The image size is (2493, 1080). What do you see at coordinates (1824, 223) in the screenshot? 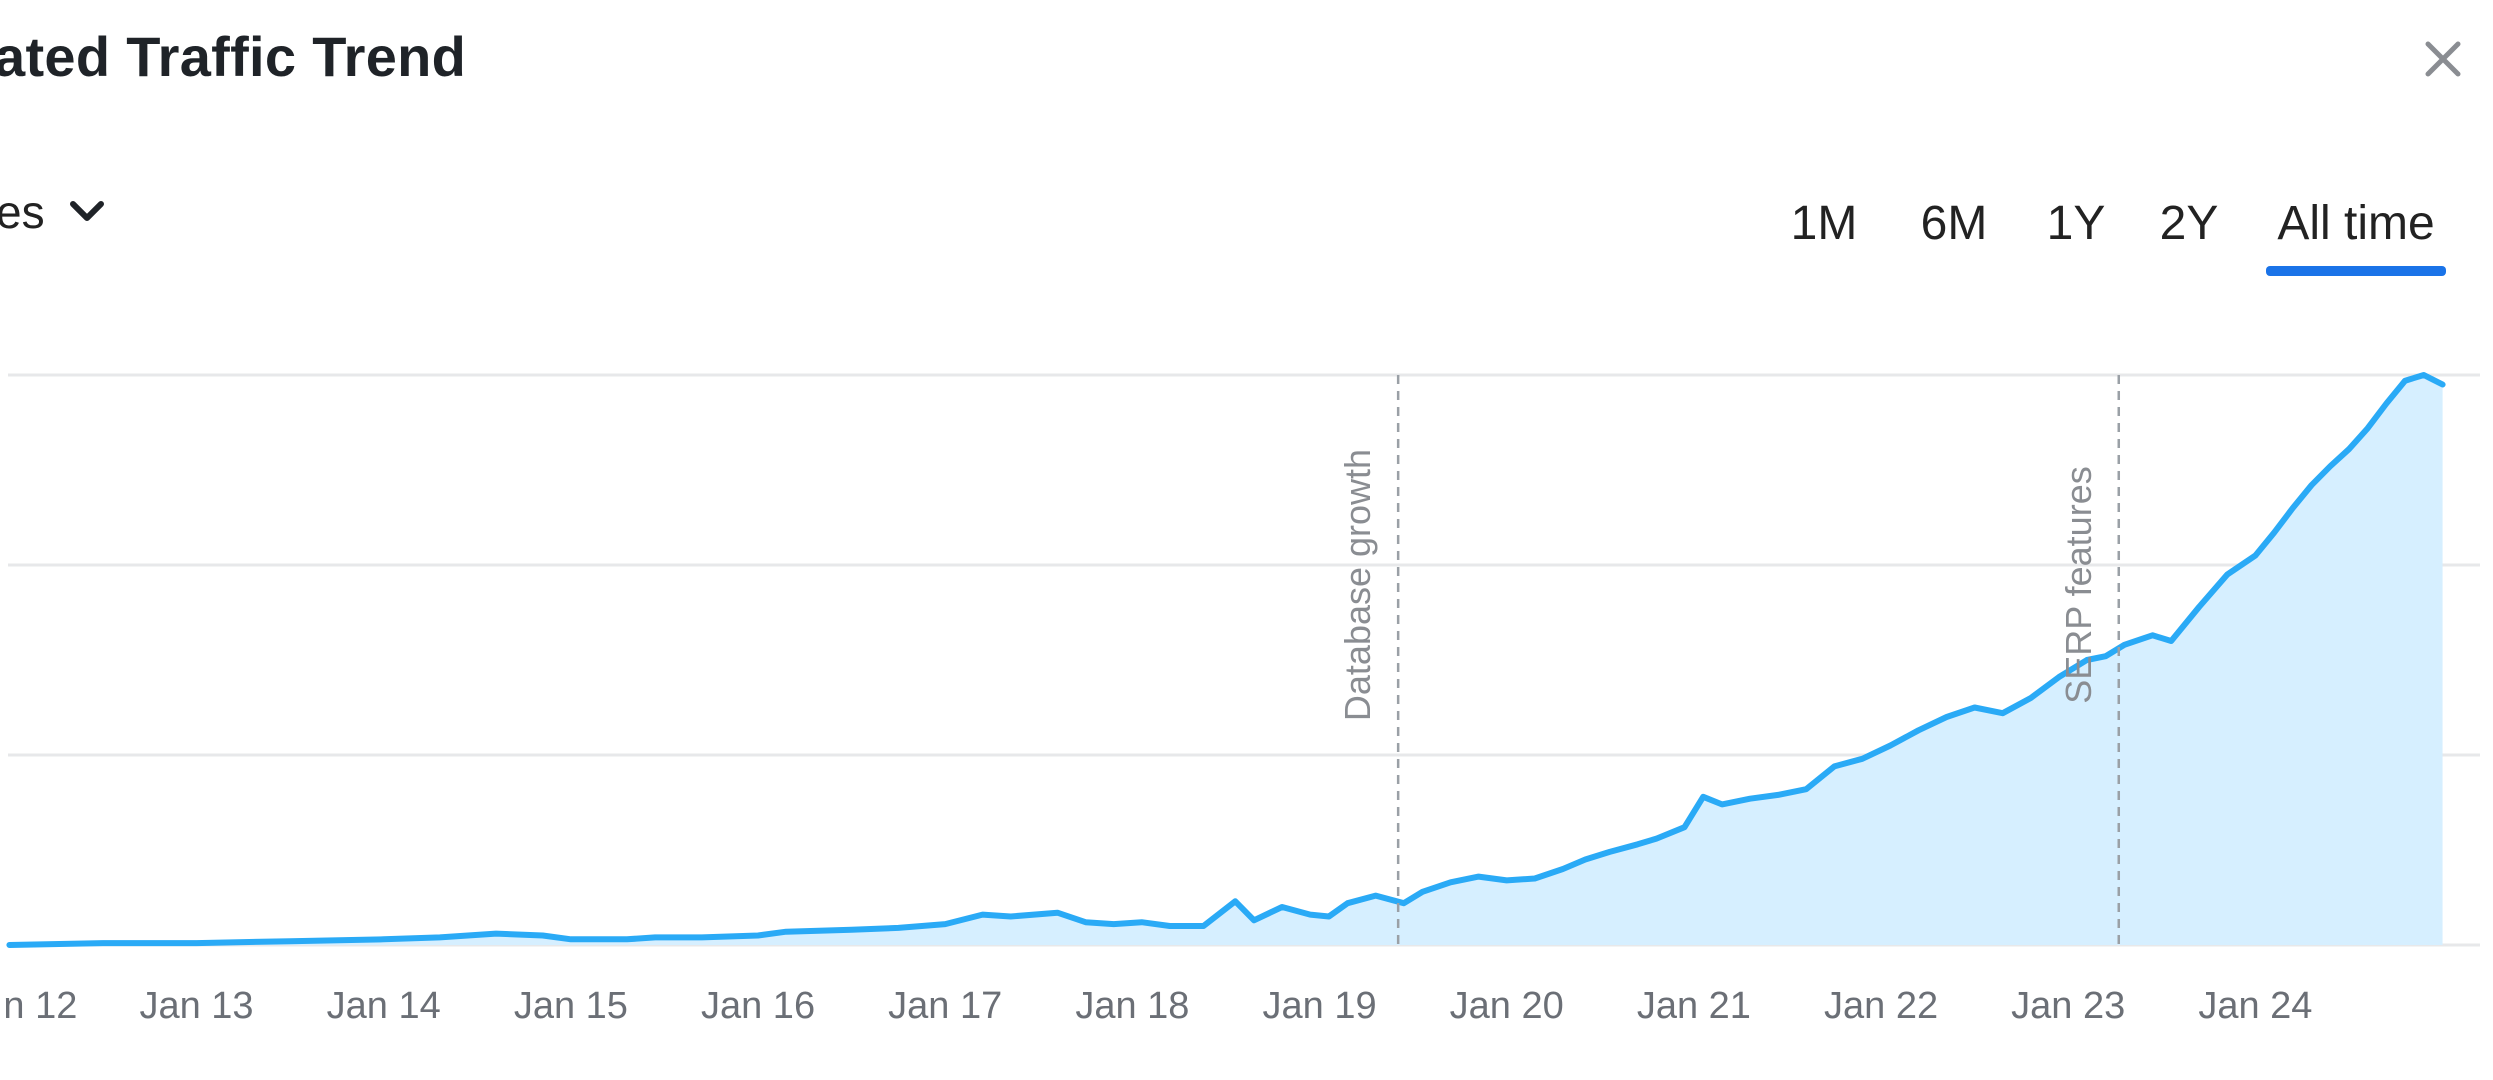
I see `period-tab-1m: 1M` at bounding box center [1824, 223].